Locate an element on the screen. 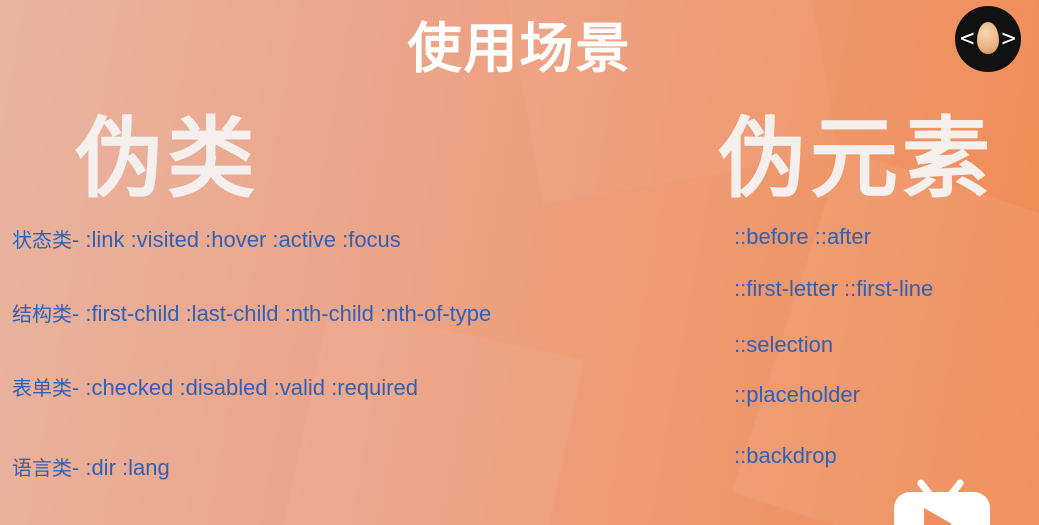 This screenshot has height=525, width=1039. pseudo-class-heading: 伪类 is located at coordinates (167, 158).